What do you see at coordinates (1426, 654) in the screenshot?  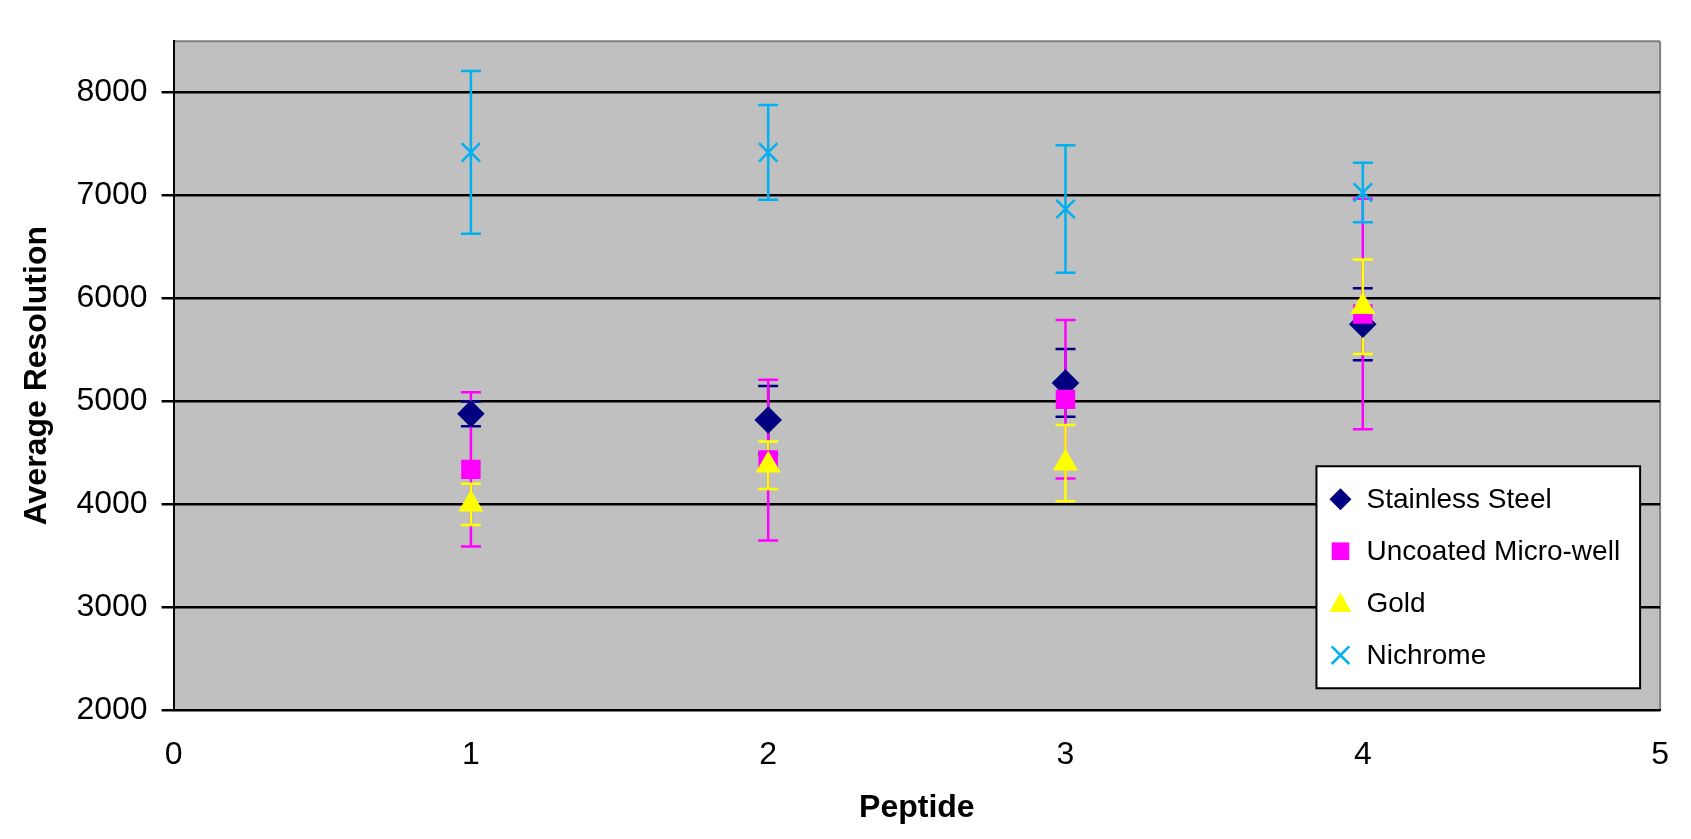 I see `legend-label: Nichrome` at bounding box center [1426, 654].